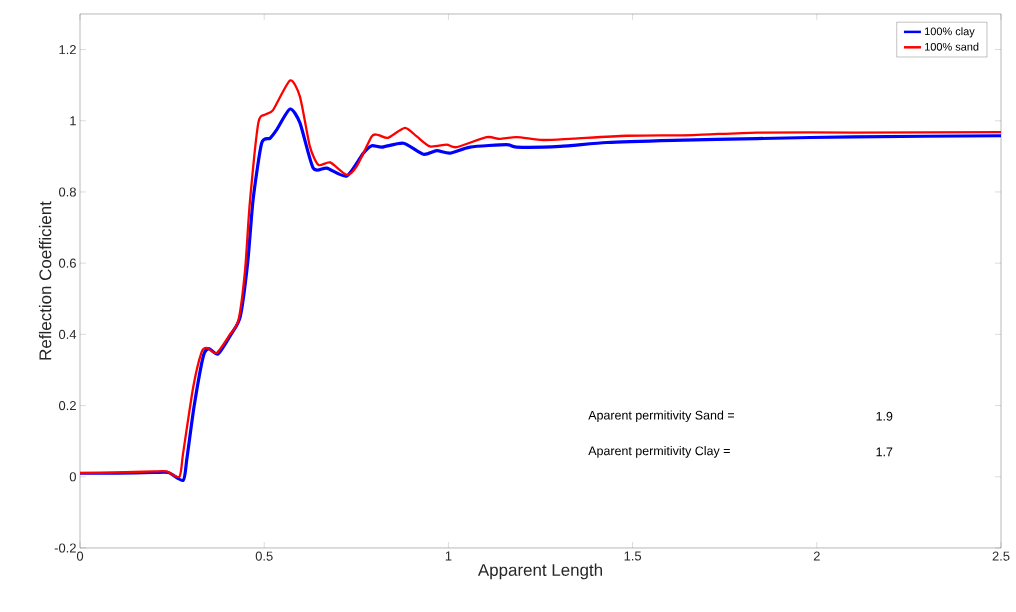 This screenshot has height=612, width=1016. What do you see at coordinates (80, 556) in the screenshot?
I see `x-tick-label: 0` at bounding box center [80, 556].